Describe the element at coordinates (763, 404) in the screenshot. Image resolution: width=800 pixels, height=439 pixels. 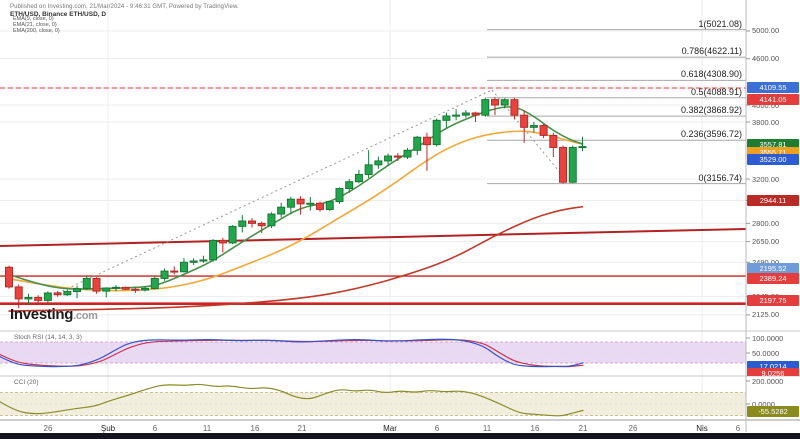
I see `price-tick-label: 0.0000` at that location.